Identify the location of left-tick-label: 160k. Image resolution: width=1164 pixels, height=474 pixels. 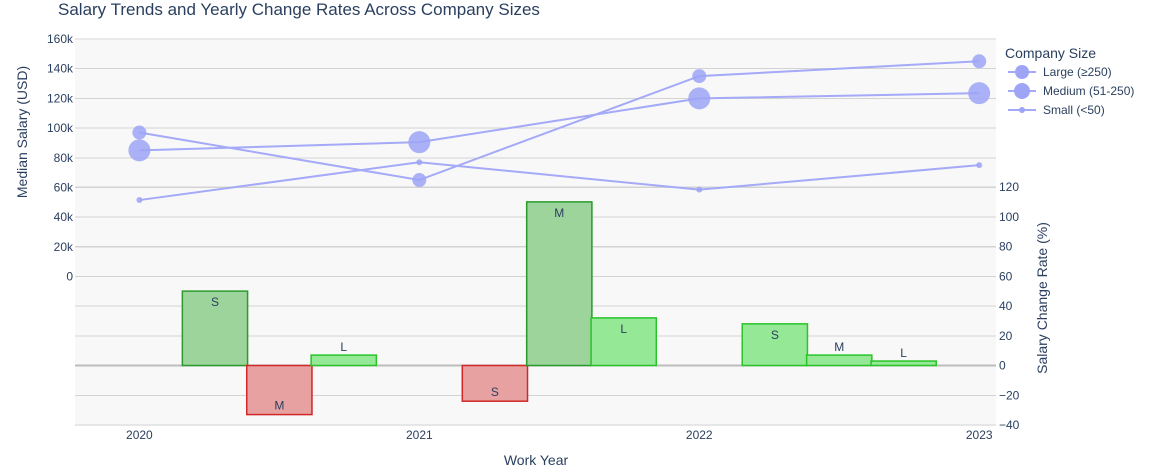
(60, 39).